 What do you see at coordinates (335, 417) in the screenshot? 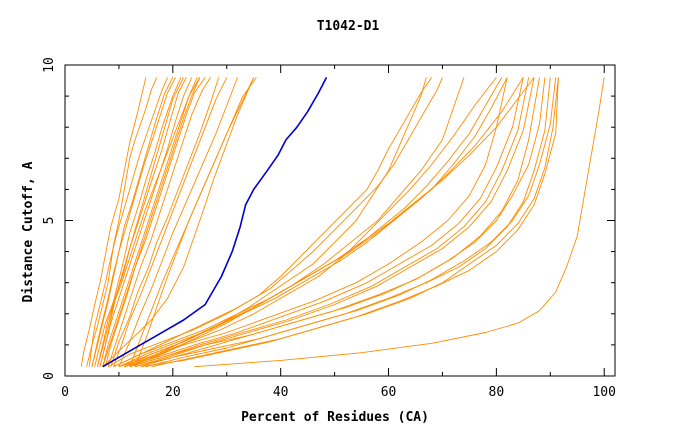
I see `x-axis-label: Percent of Residues (CA)` at bounding box center [335, 417].